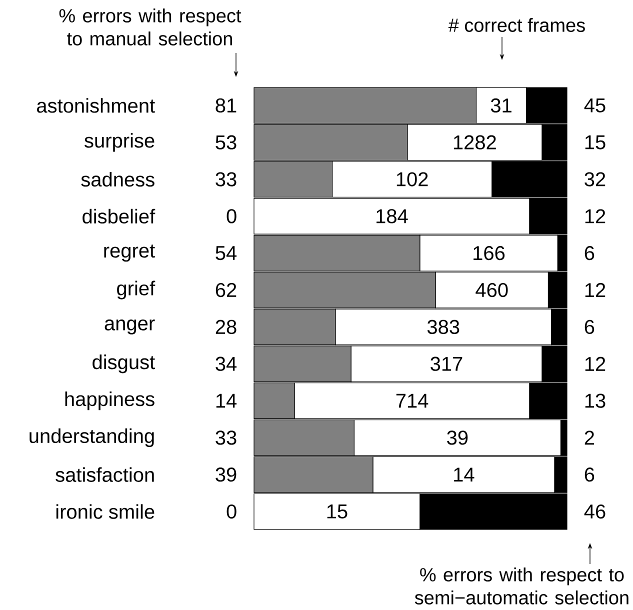 This screenshot has width=633, height=610. What do you see at coordinates (337, 511) in the screenshot?
I see `annotation: 15` at bounding box center [337, 511].